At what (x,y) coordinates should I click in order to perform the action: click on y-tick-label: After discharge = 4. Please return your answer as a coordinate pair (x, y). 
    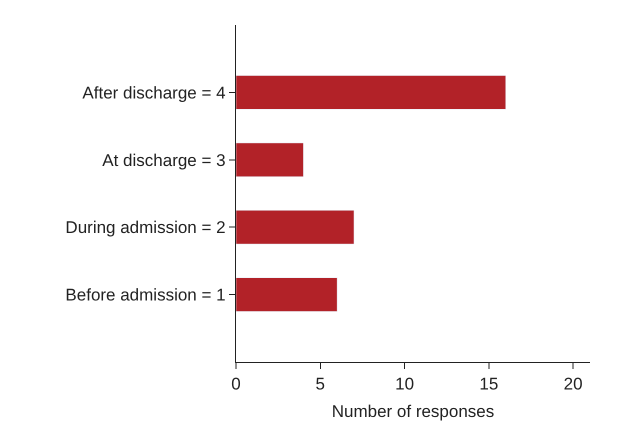
    Looking at the image, I should click on (154, 92).